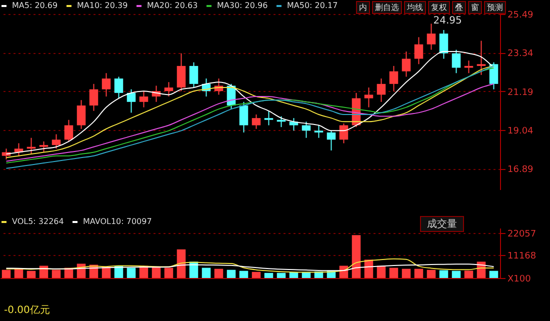 The width and height of the screenshot is (550, 321). What do you see at coordinates (172, 5) in the screenshot?
I see `legend-label: MA20: 20.63` at bounding box center [172, 5].